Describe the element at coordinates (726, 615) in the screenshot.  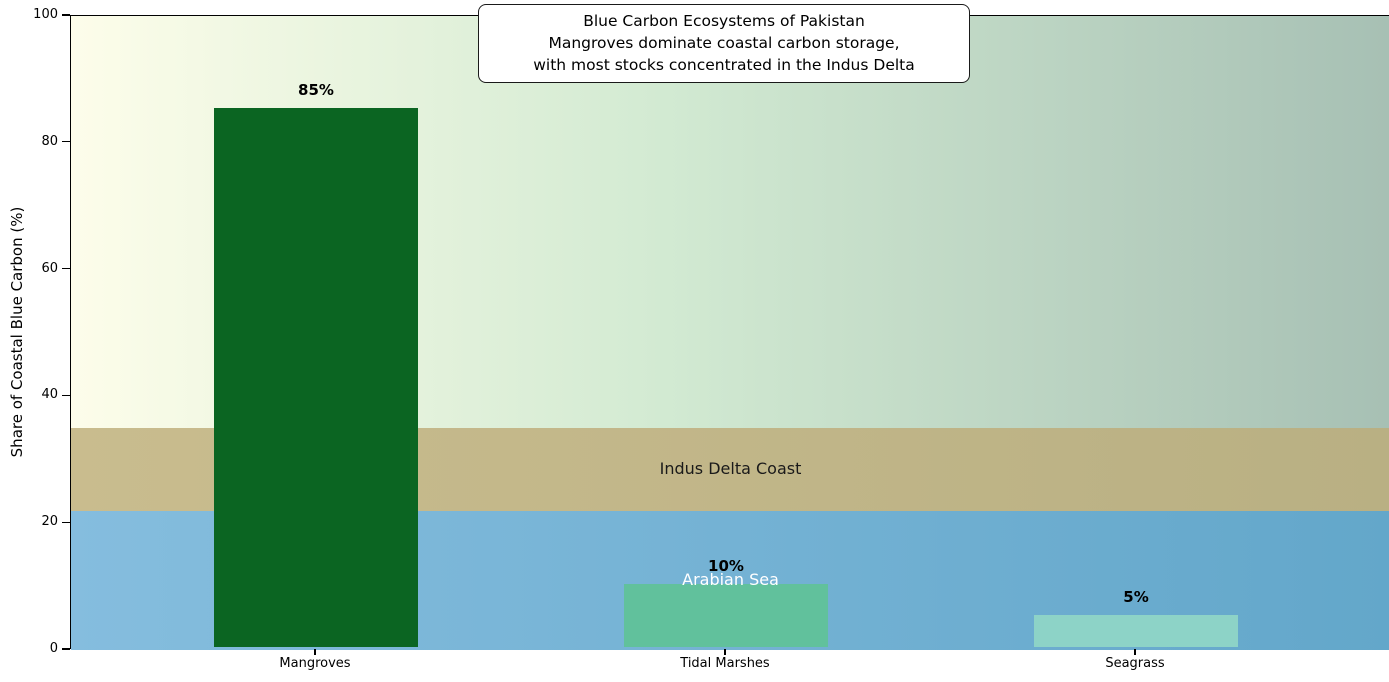
I see `bar-tidal-marshes` at that location.